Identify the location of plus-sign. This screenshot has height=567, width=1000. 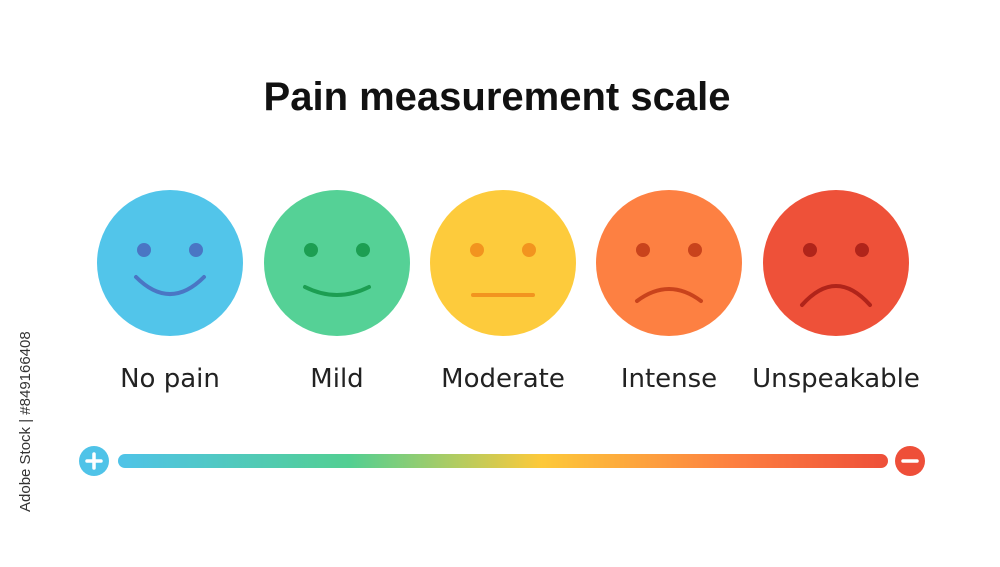
(94, 461).